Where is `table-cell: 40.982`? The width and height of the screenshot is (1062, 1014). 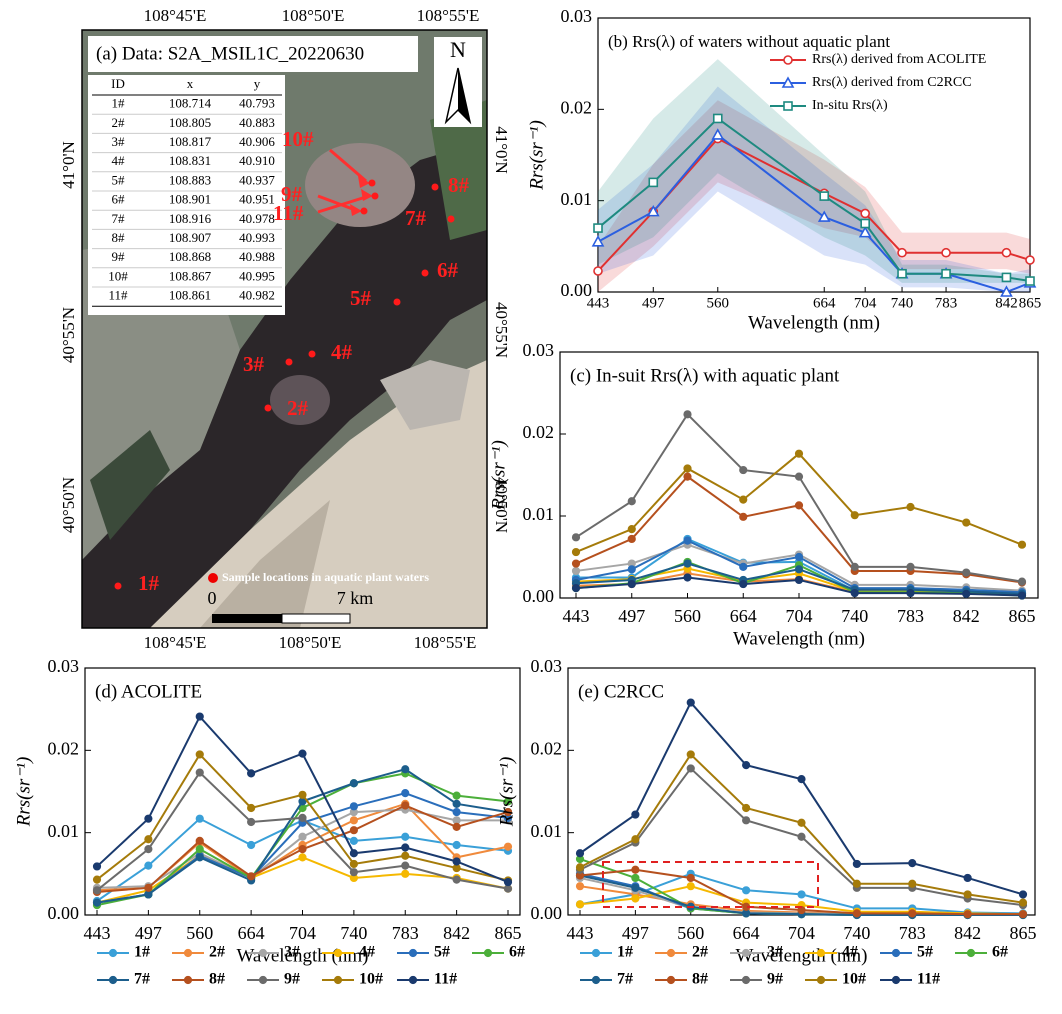 table-cell: 40.982 is located at coordinates (257, 295).